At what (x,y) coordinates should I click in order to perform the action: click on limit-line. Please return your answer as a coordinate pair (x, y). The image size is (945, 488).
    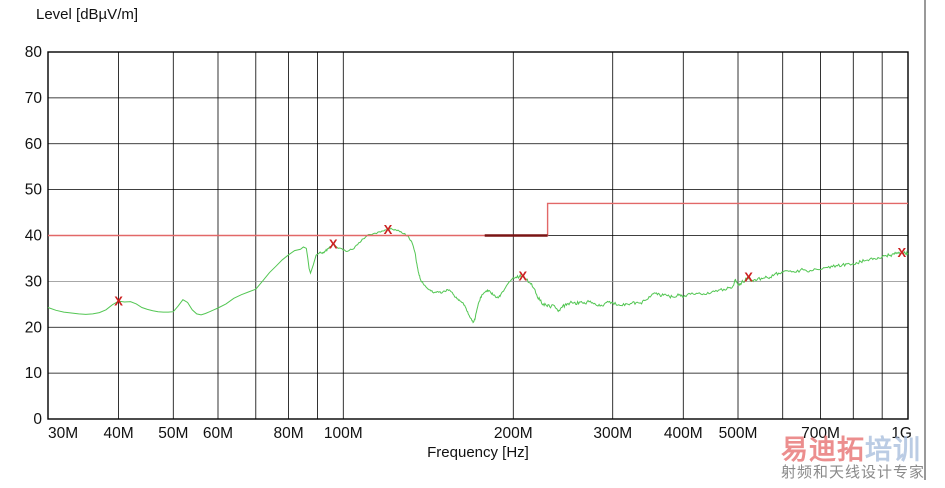
    Looking at the image, I should click on (478, 219).